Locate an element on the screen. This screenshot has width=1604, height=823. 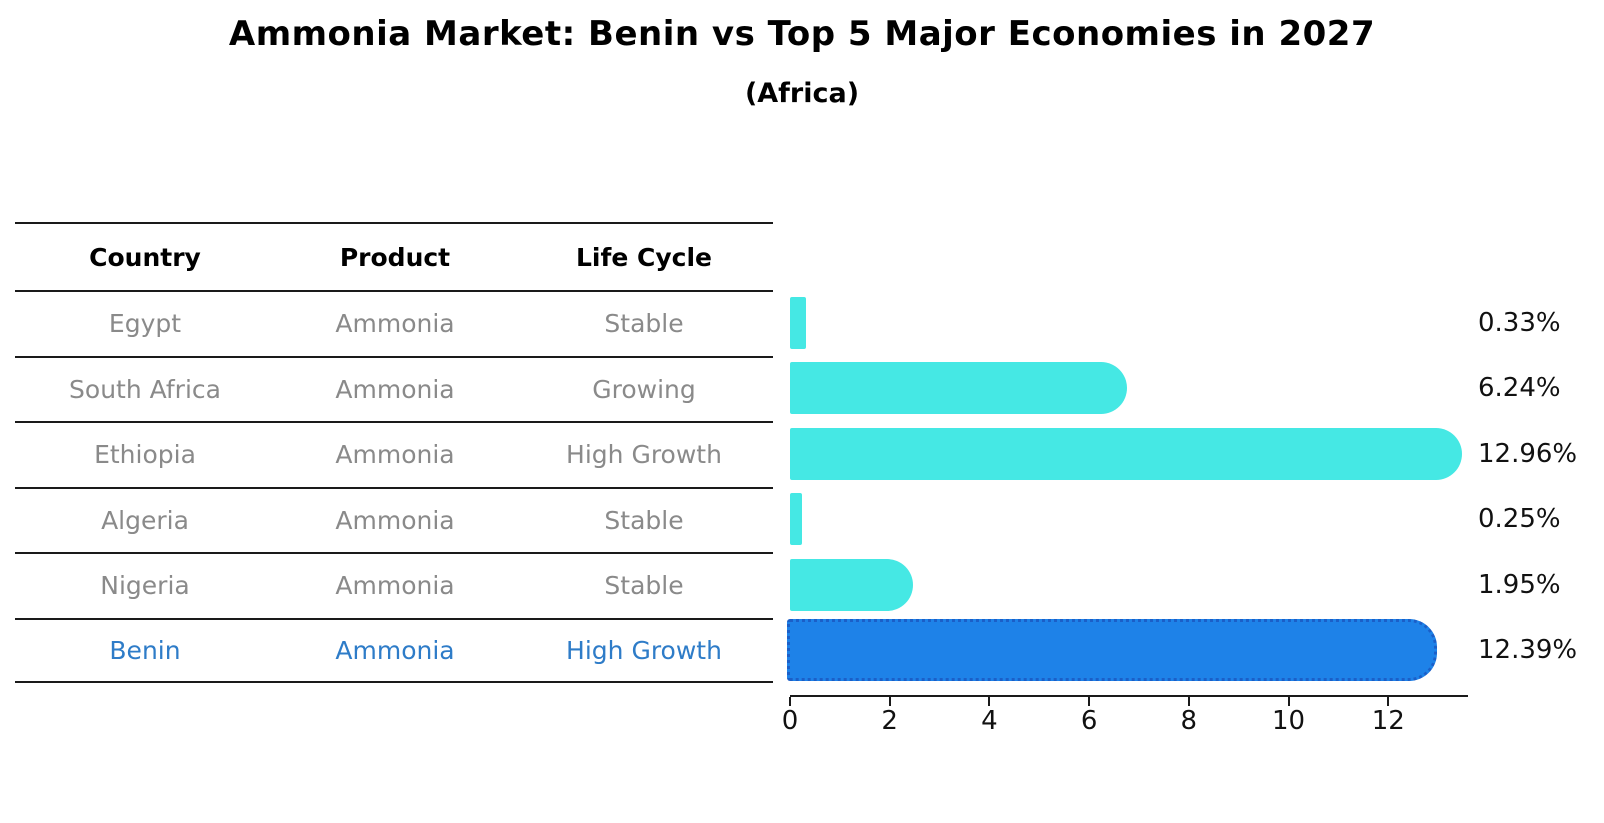
cell-country: Algeria is located at coordinates (145, 520).